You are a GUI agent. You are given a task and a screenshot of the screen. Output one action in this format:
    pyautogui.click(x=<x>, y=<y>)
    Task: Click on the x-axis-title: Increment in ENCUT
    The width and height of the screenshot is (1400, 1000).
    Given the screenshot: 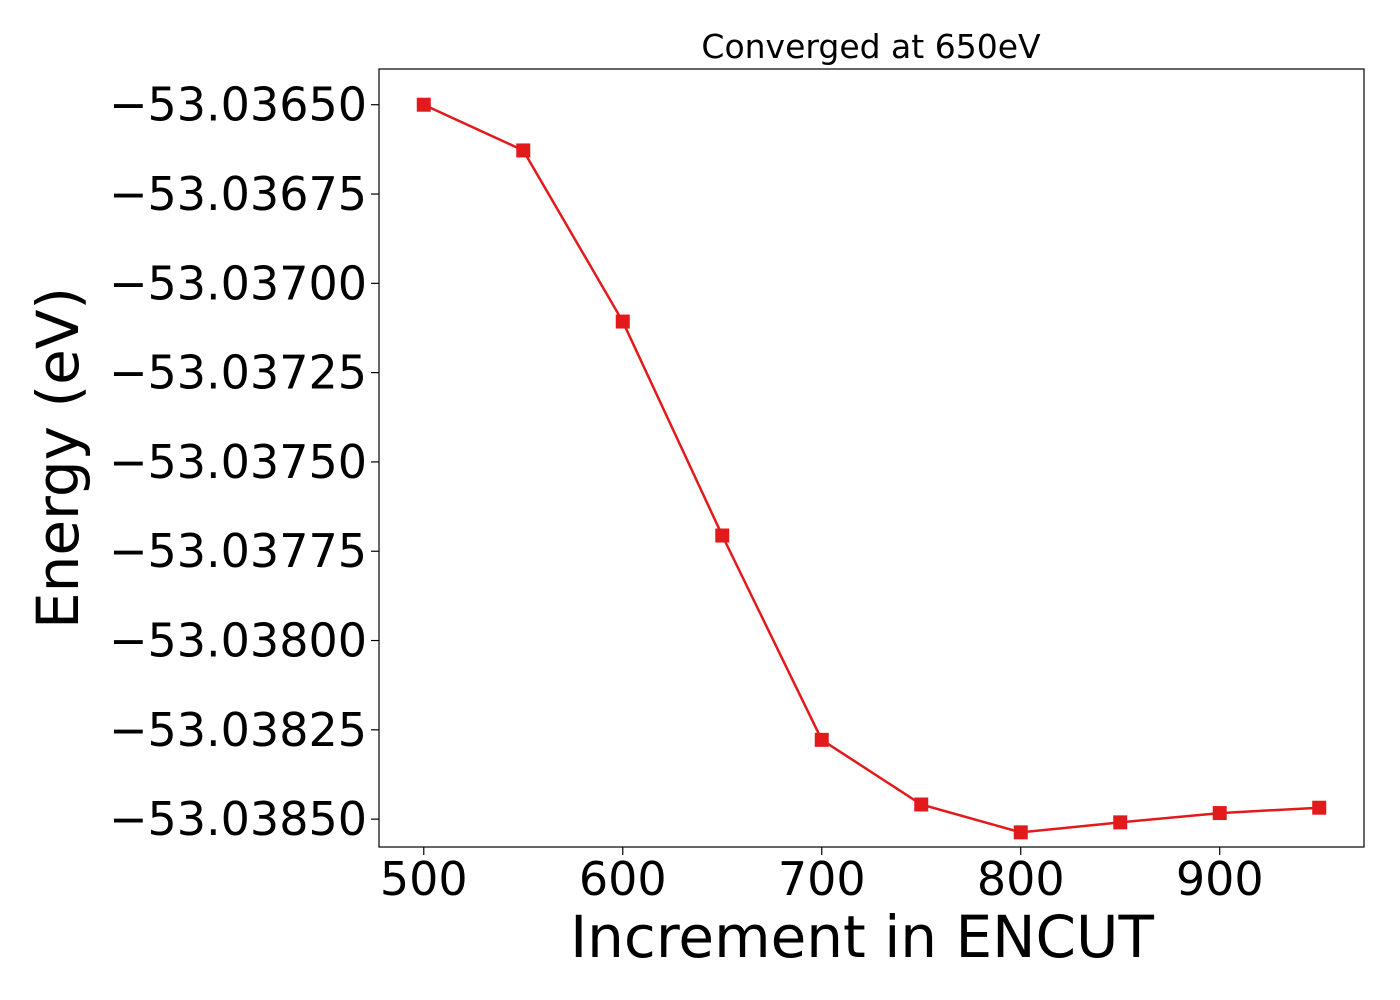 What is the action you would take?
    pyautogui.click(x=862, y=937)
    